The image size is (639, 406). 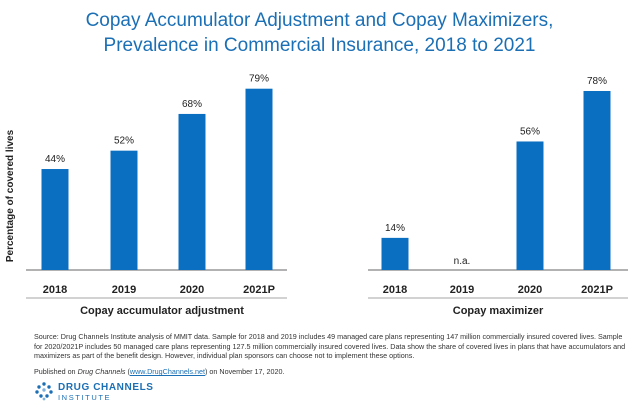 What do you see at coordinates (597, 81) in the screenshot?
I see `data-label-maximizer-2021P: 78%` at bounding box center [597, 81].